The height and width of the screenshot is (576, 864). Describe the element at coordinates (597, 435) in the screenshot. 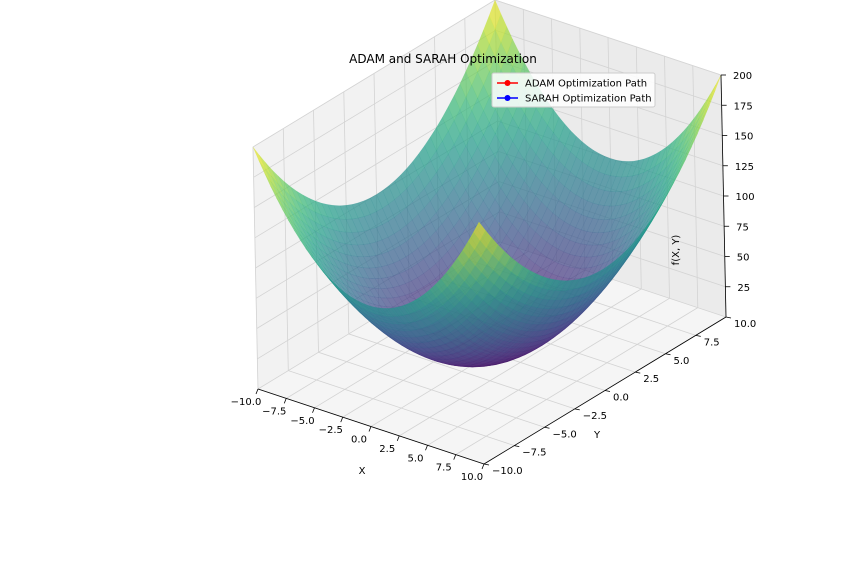

I see `y-axis-label: Y` at that location.